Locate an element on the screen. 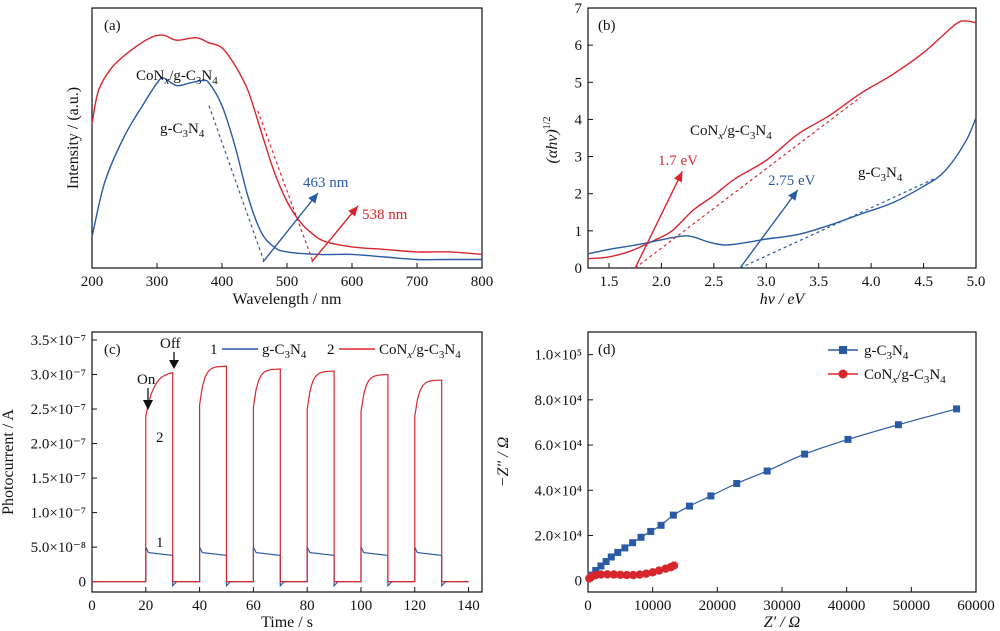 The width and height of the screenshot is (1000, 631). panel-b-series-red is located at coordinates (782, 140).